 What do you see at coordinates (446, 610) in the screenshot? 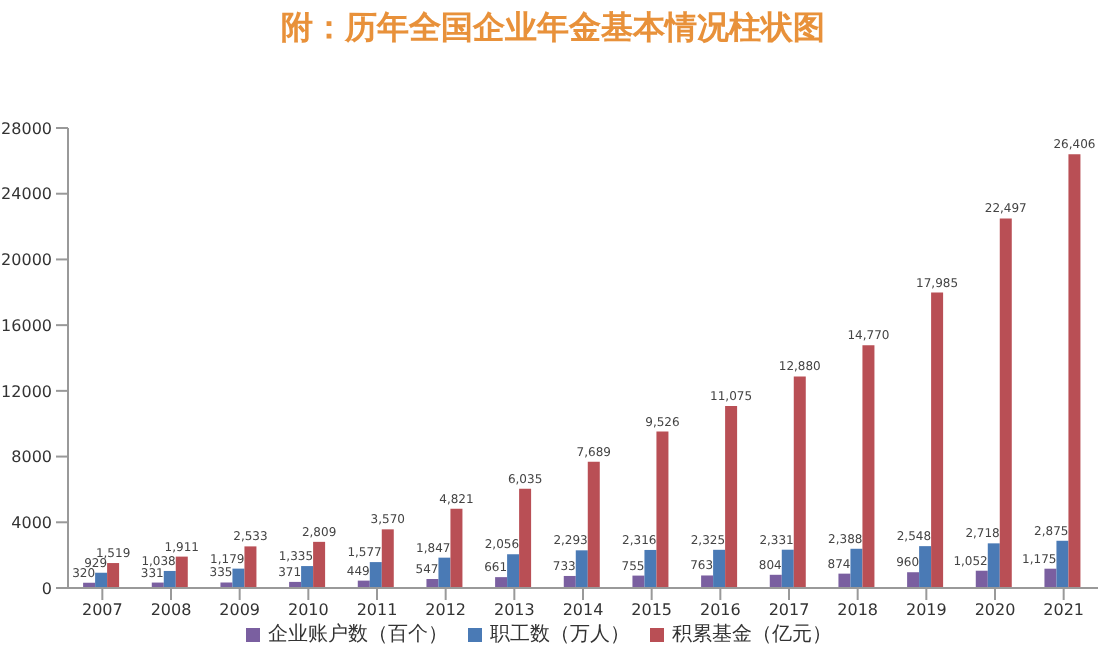
I see `x-tick-label: 2012` at bounding box center [446, 610].